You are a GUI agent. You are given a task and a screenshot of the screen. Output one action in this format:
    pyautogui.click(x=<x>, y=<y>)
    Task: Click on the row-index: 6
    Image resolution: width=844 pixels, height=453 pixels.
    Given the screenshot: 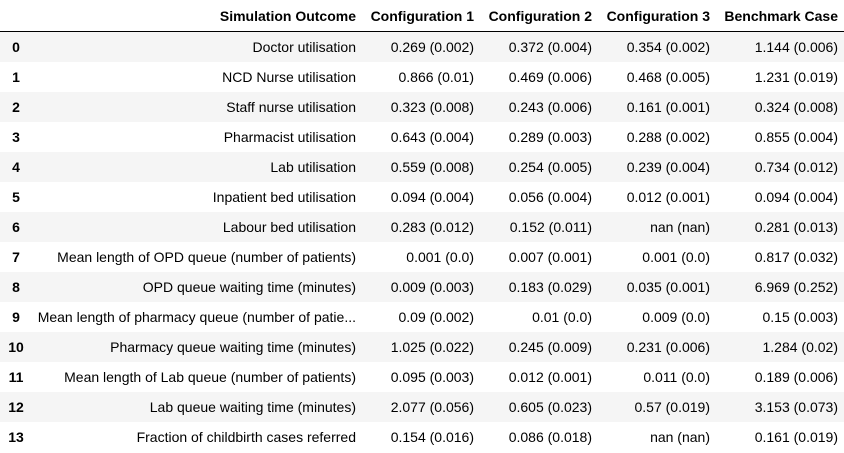 What is the action you would take?
    pyautogui.click(x=16, y=226)
    